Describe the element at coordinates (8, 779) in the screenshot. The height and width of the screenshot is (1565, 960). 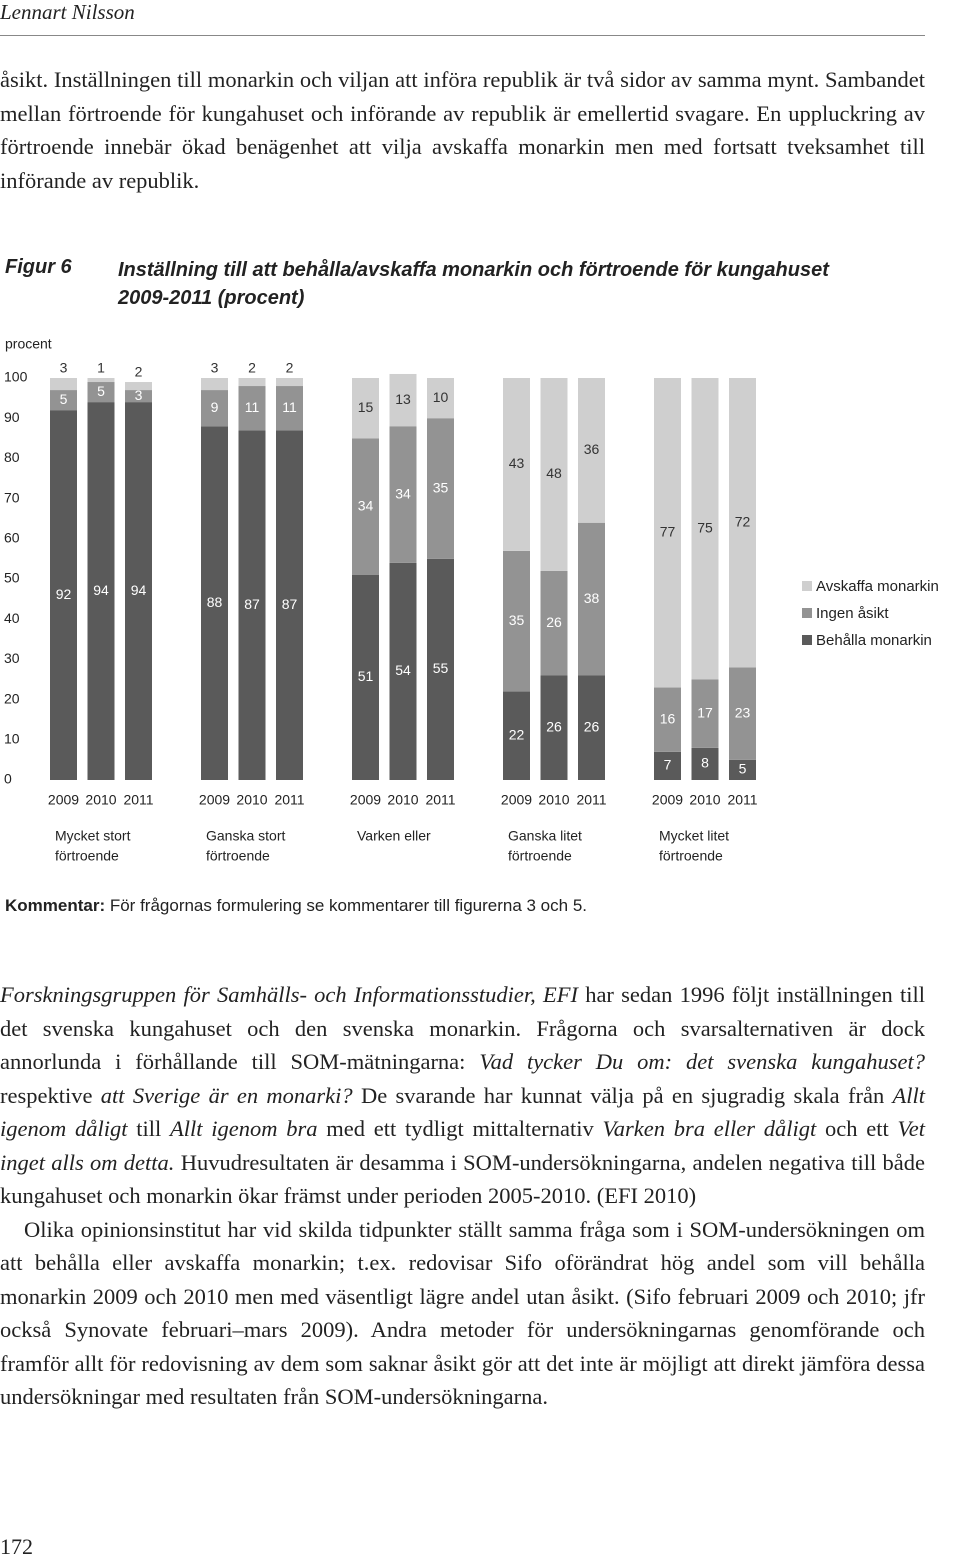
I see `y-tick-label: 0` at that location.